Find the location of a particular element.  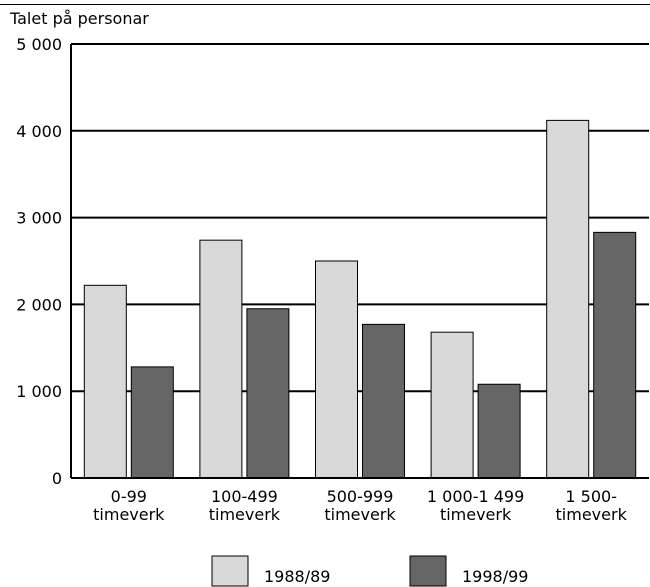

x-tick-label: 100-499 is located at coordinates (244, 496).